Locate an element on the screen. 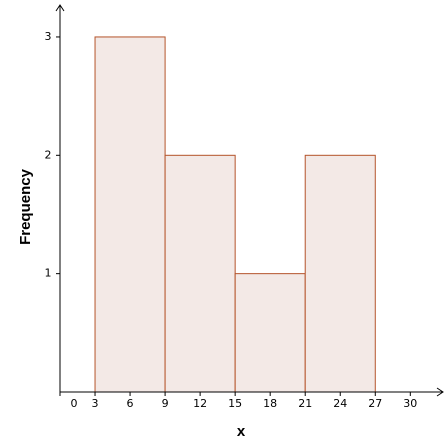  y-axis-title: Frequency is located at coordinates (25, 206).